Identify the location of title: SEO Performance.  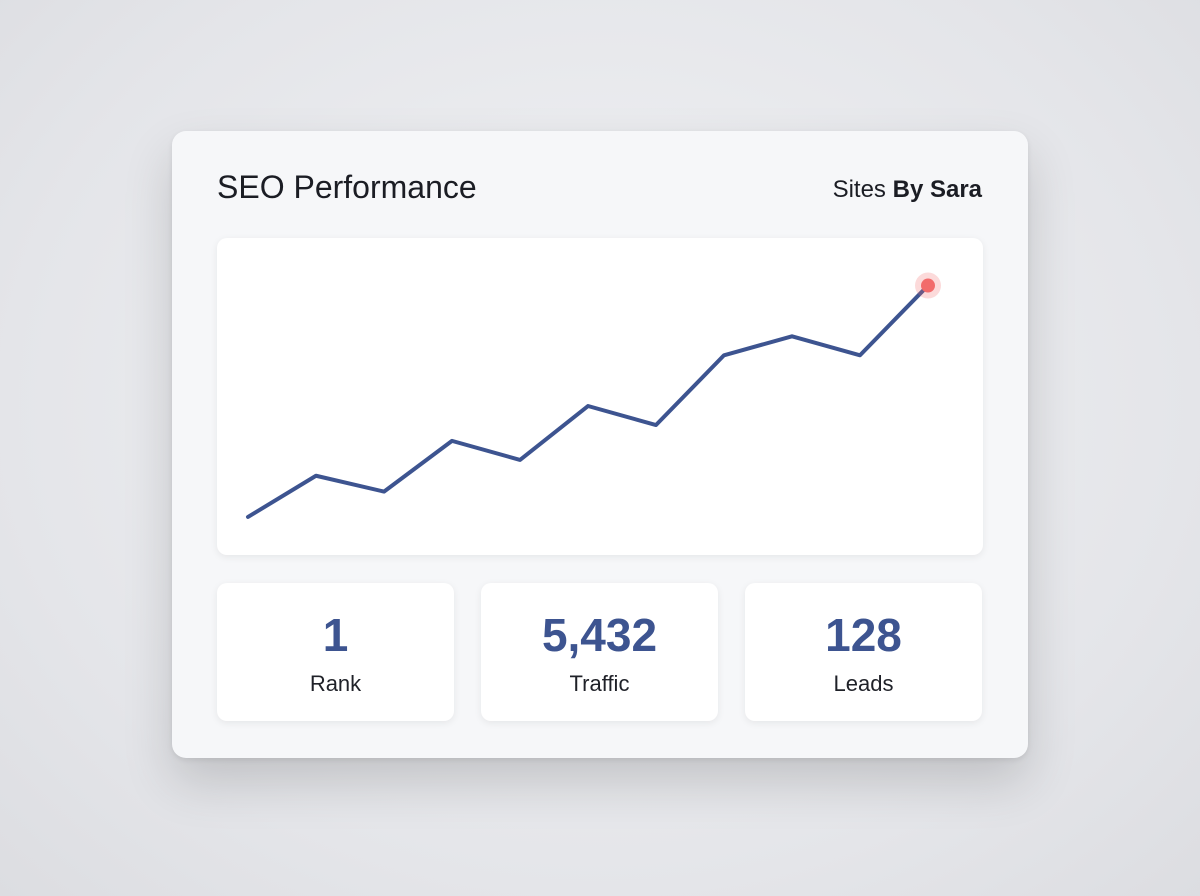
(347, 187).